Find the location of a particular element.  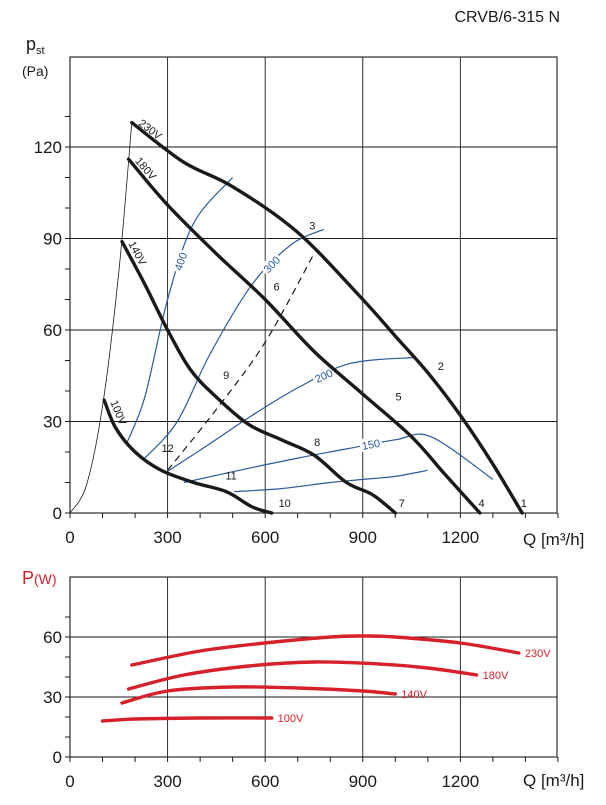

operating-point-6: 6 is located at coordinates (277, 287).